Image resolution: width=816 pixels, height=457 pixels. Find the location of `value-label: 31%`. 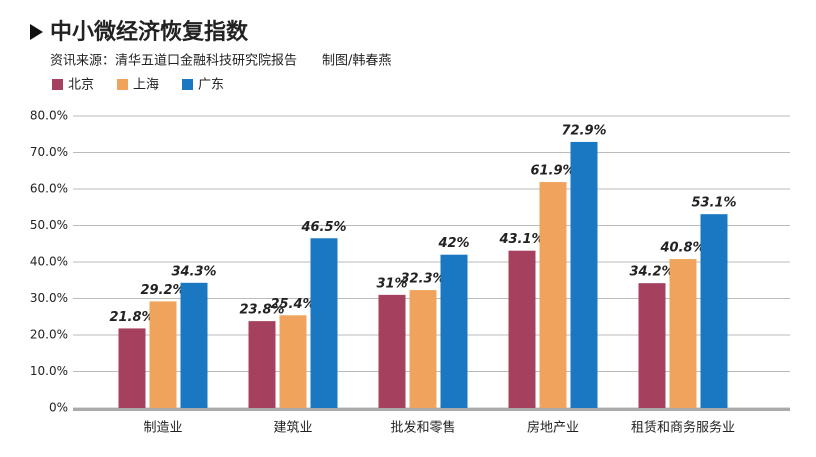

value-label: 31% is located at coordinates (391, 283).